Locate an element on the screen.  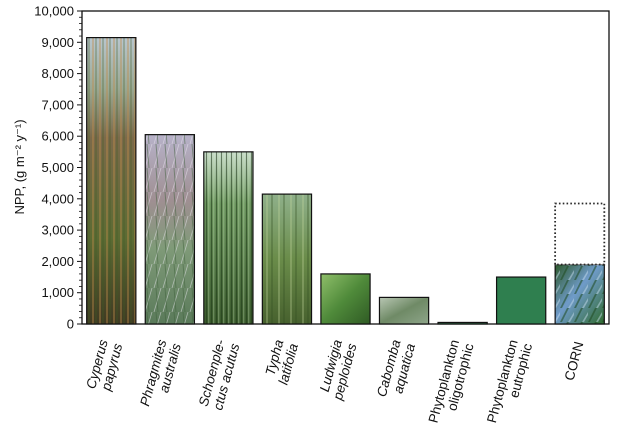
y-axis-label: NPP, (g m⁻² y⁻¹) is located at coordinates (19, 166).